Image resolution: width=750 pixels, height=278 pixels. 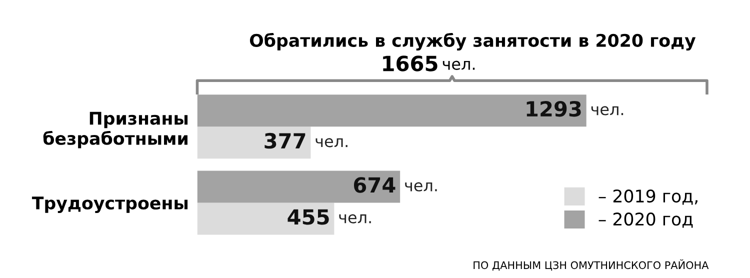 I want to click on legend-label: – 2020 год, so click(x=645, y=220).